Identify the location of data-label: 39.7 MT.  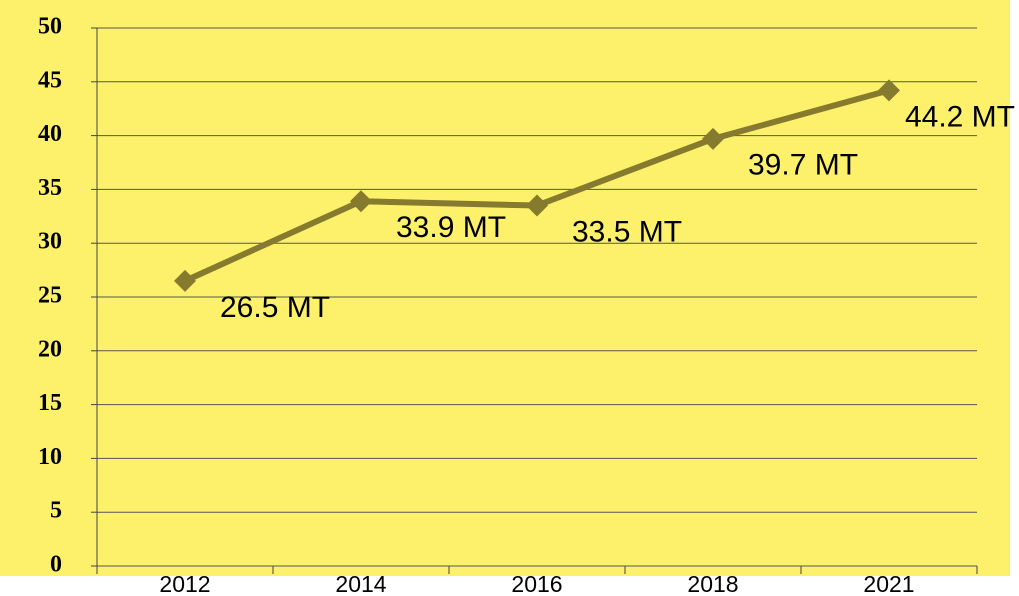
(803, 165).